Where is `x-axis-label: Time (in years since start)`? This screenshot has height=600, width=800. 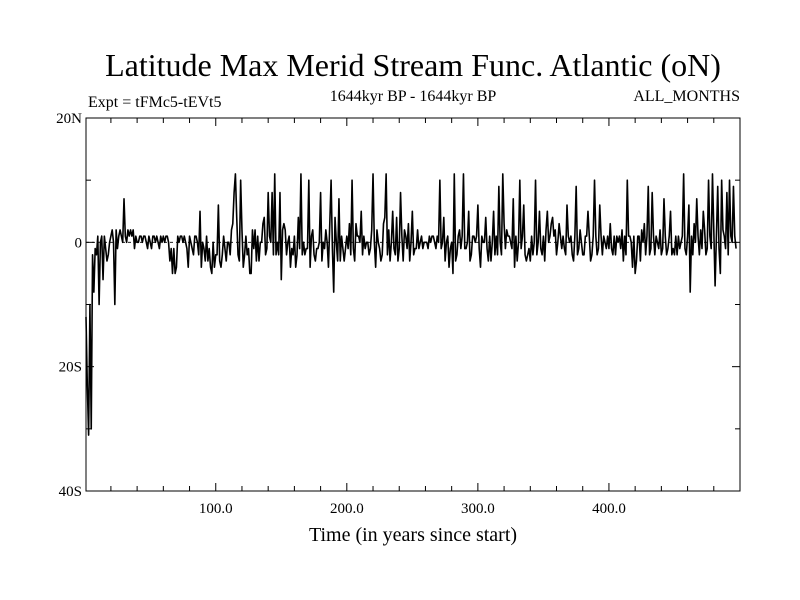
x-axis-label: Time (in years since start) is located at coordinates (413, 535).